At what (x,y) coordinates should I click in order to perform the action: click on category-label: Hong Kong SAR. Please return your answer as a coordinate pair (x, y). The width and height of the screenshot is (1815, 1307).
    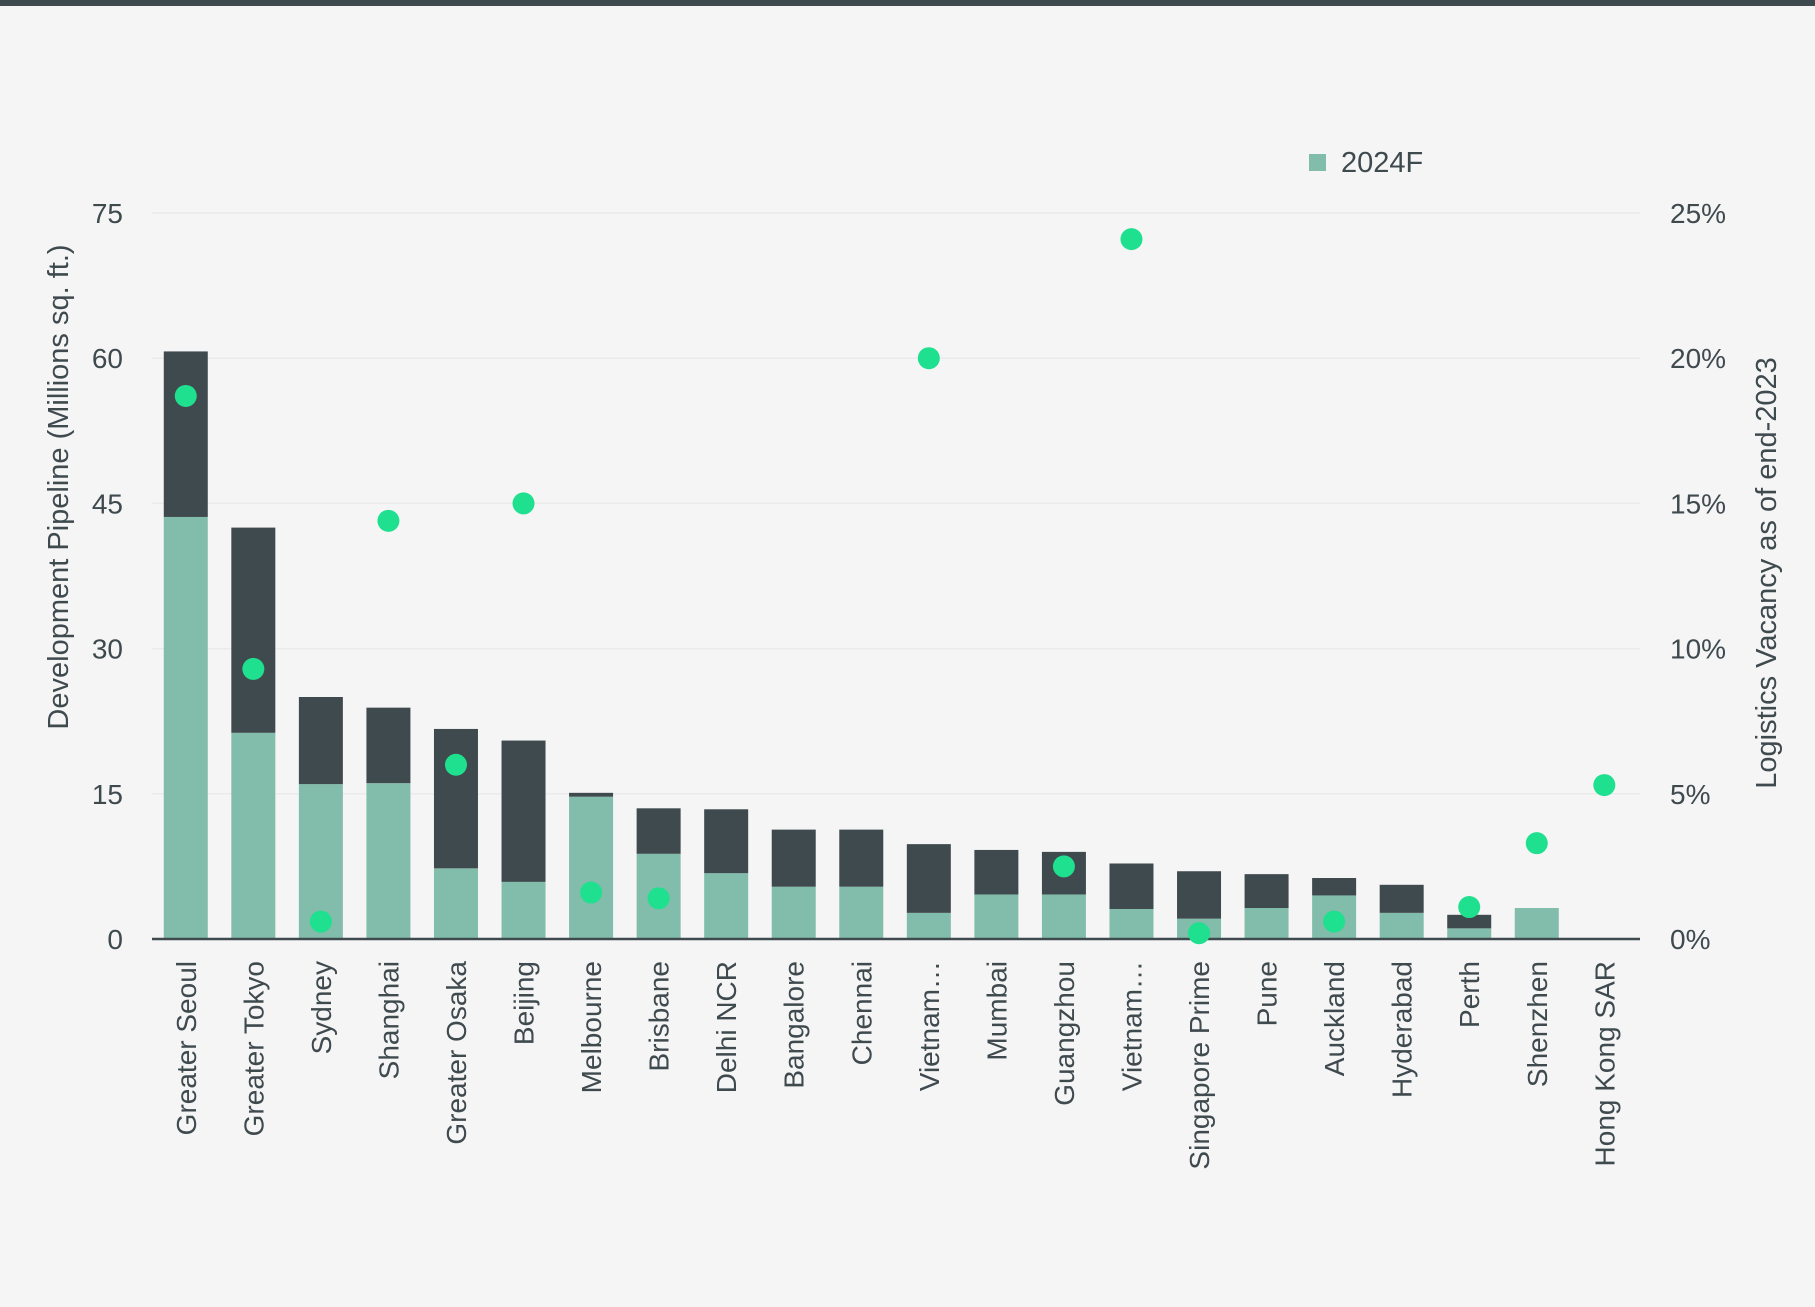
    Looking at the image, I should click on (1604, 1063).